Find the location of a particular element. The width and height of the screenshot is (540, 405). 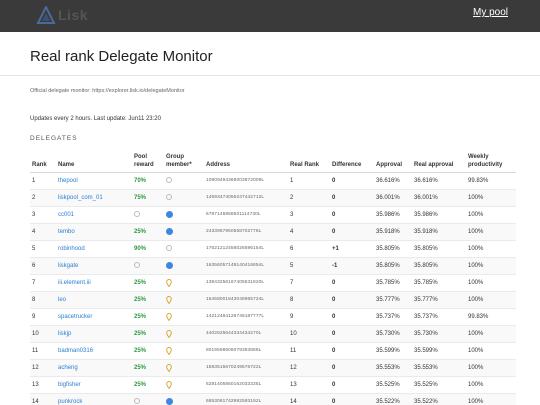

delegate-name-link: robinhood is located at coordinates (94, 249).